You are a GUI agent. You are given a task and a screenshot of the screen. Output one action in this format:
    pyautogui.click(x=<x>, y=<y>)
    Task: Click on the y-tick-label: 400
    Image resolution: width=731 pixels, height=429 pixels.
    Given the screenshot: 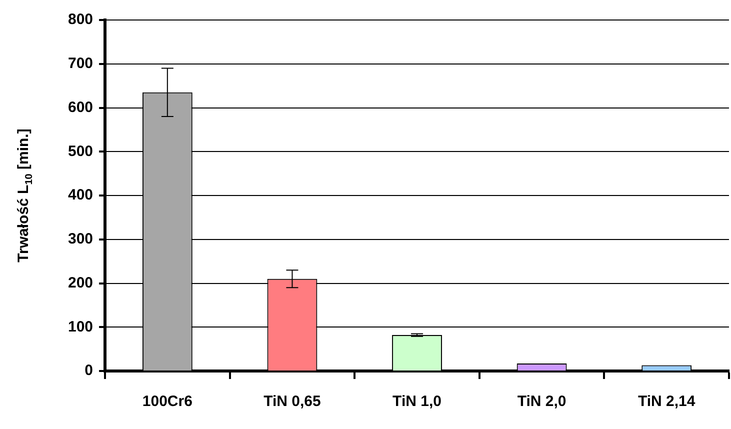 What is the action you would take?
    pyautogui.click(x=81, y=195)
    